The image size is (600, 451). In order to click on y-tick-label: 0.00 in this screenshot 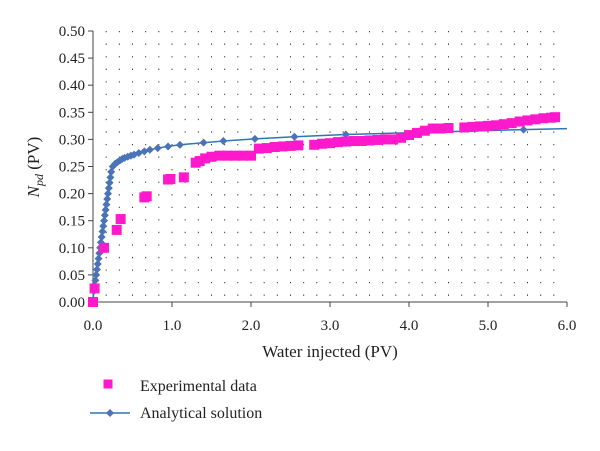, I will do `click(72, 303)`.